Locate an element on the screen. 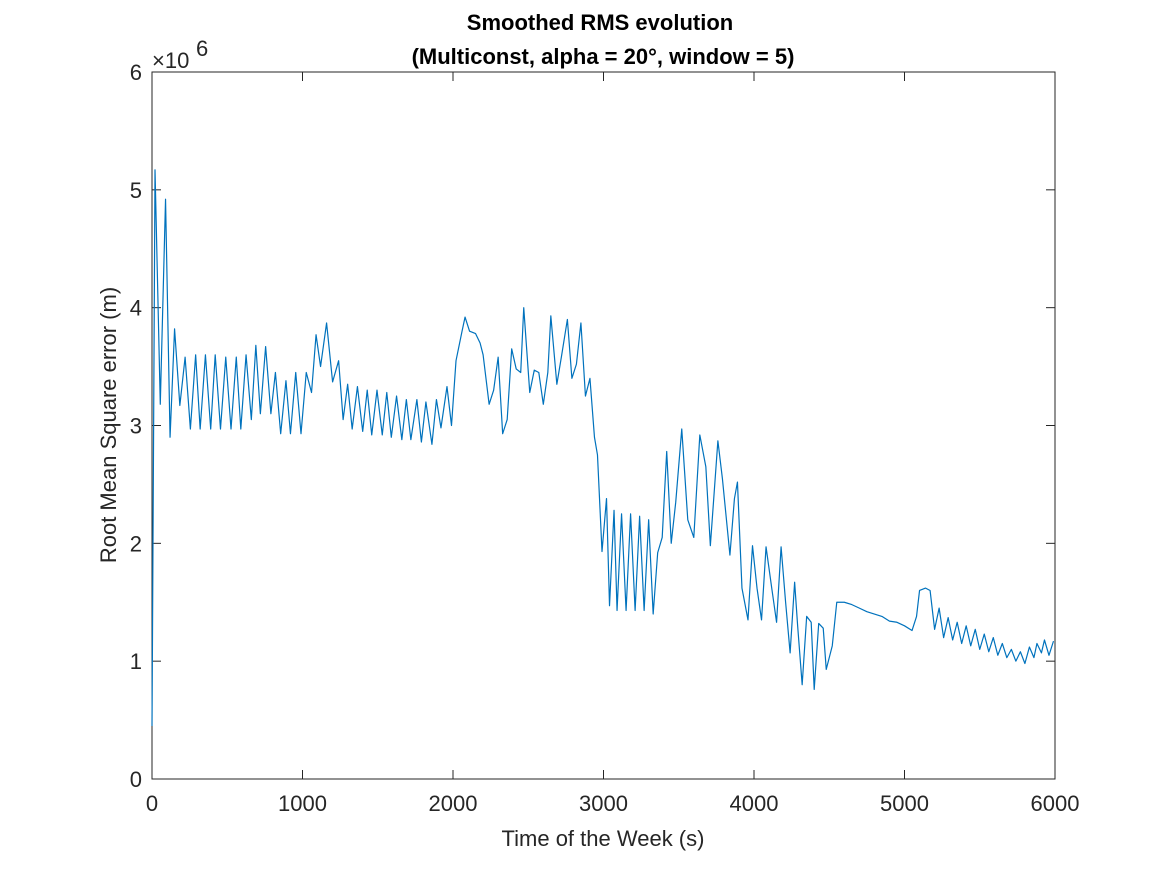 The width and height of the screenshot is (1167, 875). y-tick-label: 5 is located at coordinates (136, 190).